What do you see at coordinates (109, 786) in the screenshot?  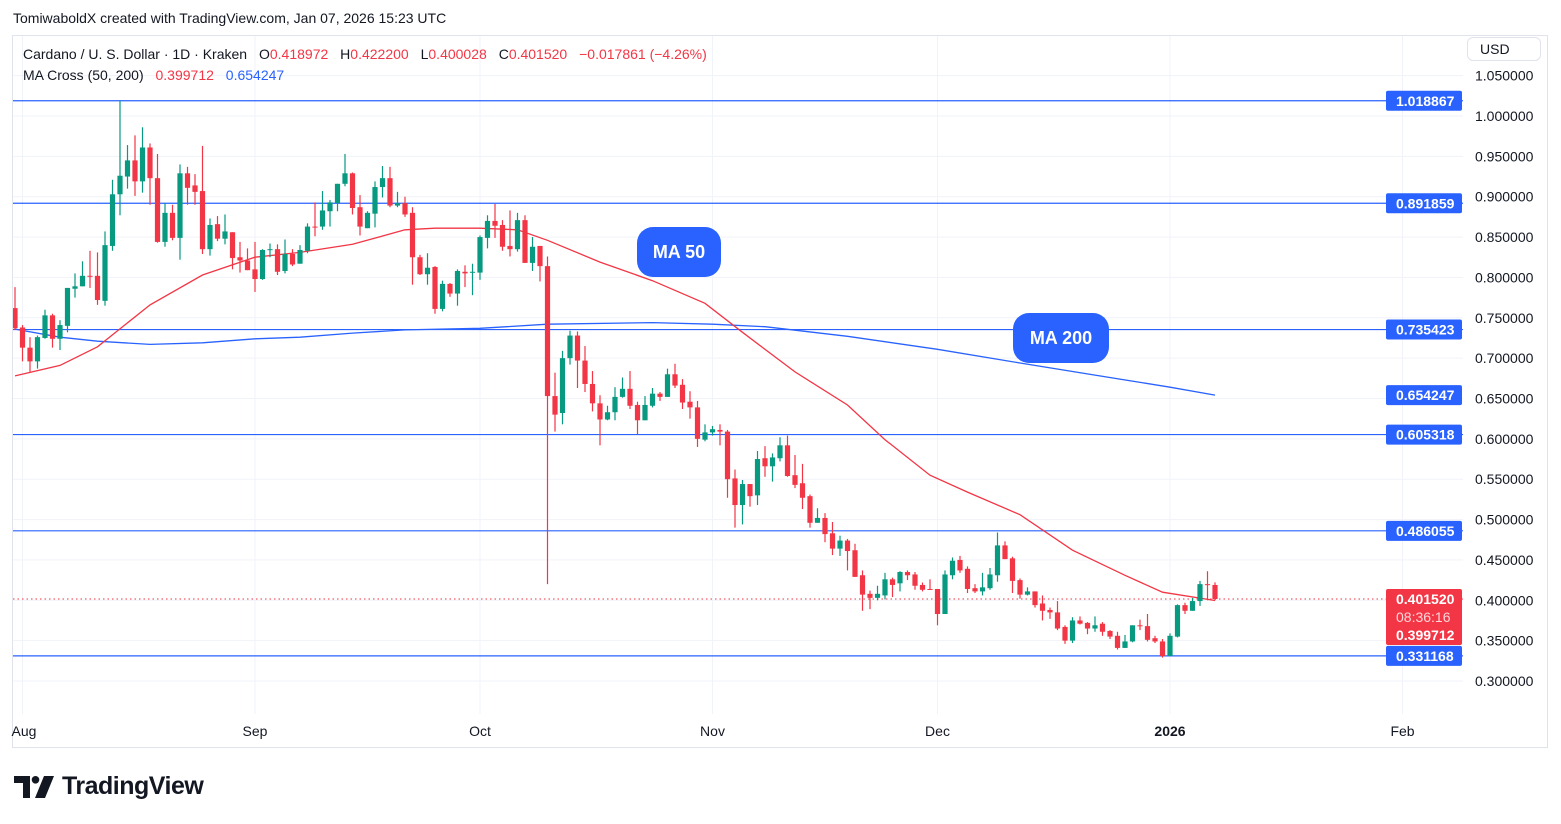 I see `tradingview-logo: TradingView` at bounding box center [109, 786].